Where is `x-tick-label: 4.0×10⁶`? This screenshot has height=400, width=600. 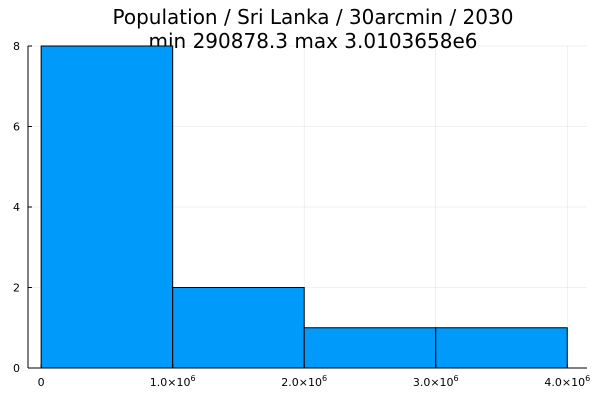 x-tick-label: 4.0×10⁶ is located at coordinates (567, 381).